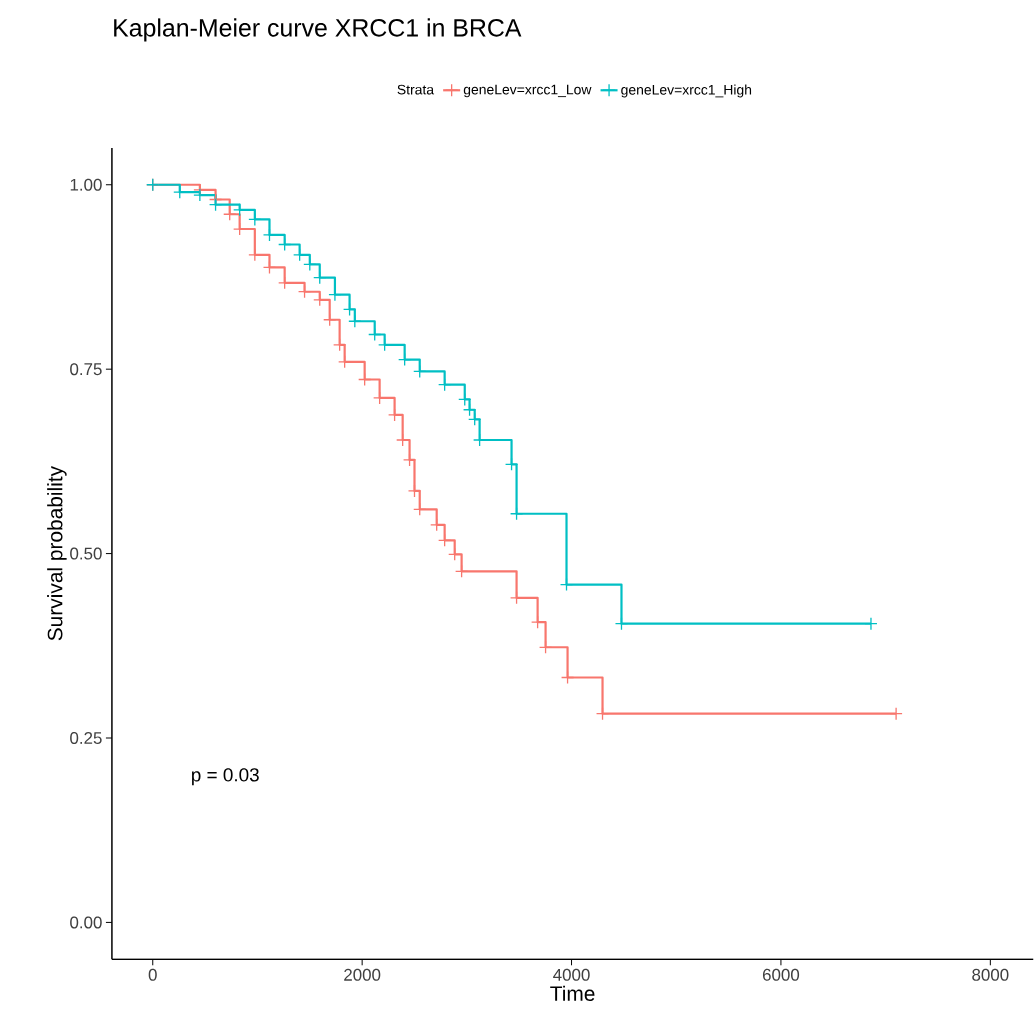 Image resolution: width=1034 pixels, height=1031 pixels. What do you see at coordinates (571, 974) in the screenshot?
I see `x-tick-label: 4000` at bounding box center [571, 974].